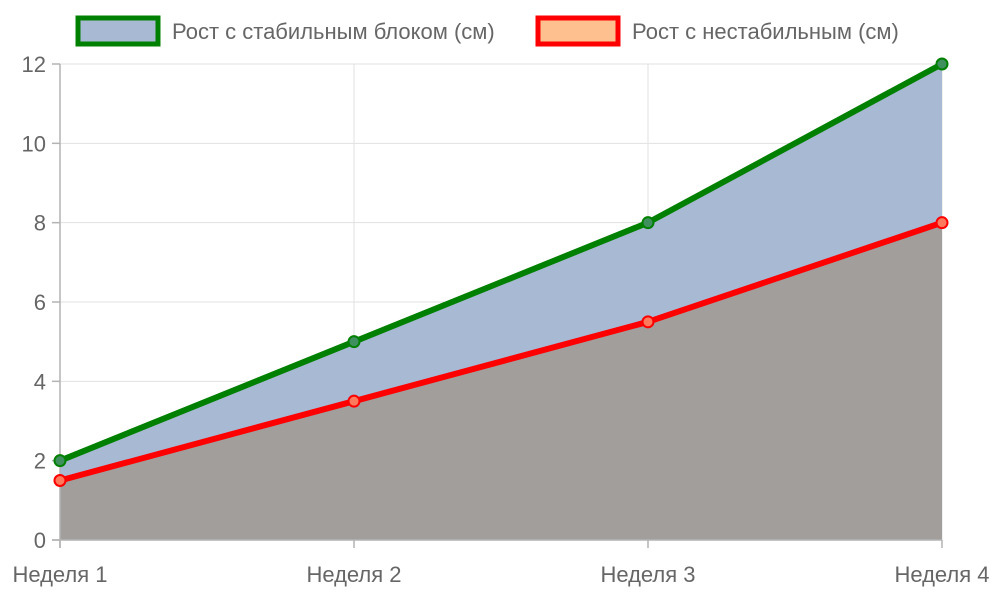  Describe the element at coordinates (40, 461) in the screenshot. I see `y-tick-label: 2` at that location.